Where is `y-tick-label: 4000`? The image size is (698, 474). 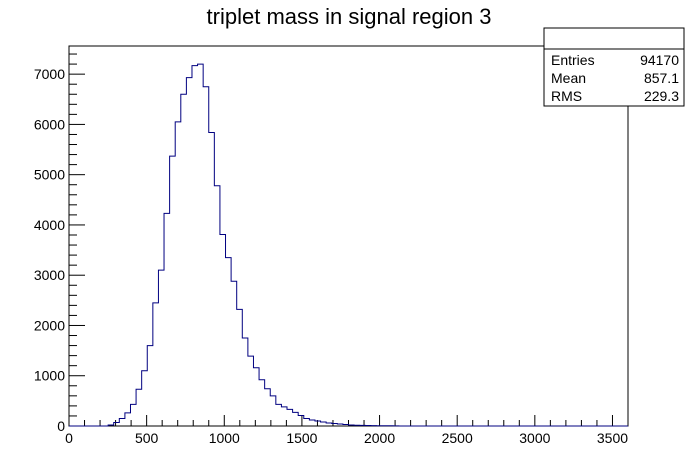 y-tick-label: 4000 is located at coordinates (49, 225).